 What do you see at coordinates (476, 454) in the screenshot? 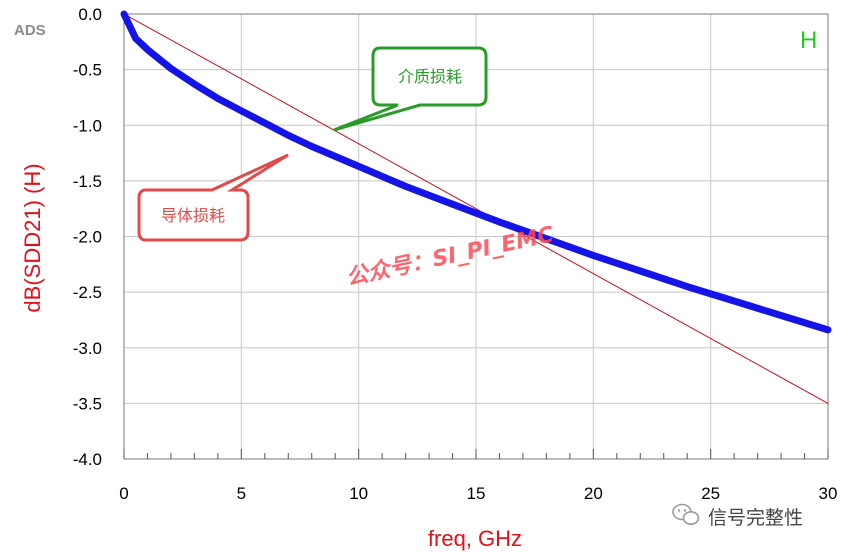
I see `x-minor-ticks` at bounding box center [476, 454].